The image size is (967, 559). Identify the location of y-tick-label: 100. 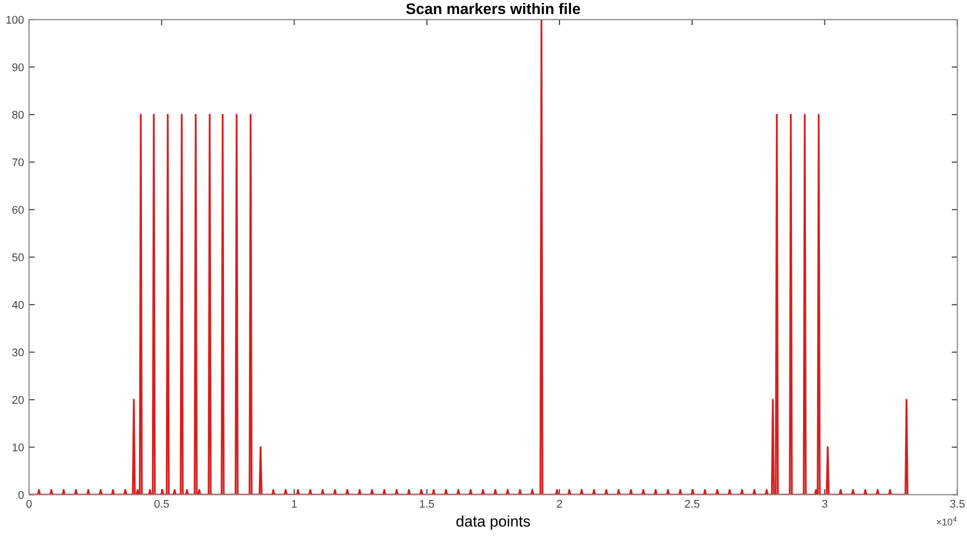
(15, 20).